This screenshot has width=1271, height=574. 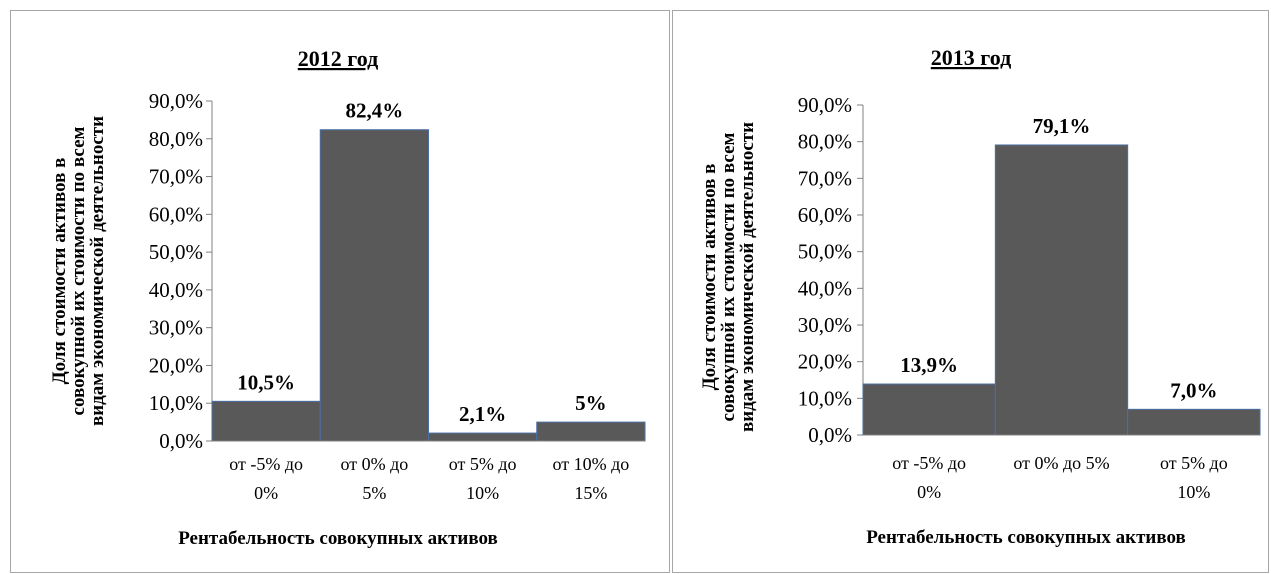 I want to click on x-category-label: 5%, so click(x=374, y=493).